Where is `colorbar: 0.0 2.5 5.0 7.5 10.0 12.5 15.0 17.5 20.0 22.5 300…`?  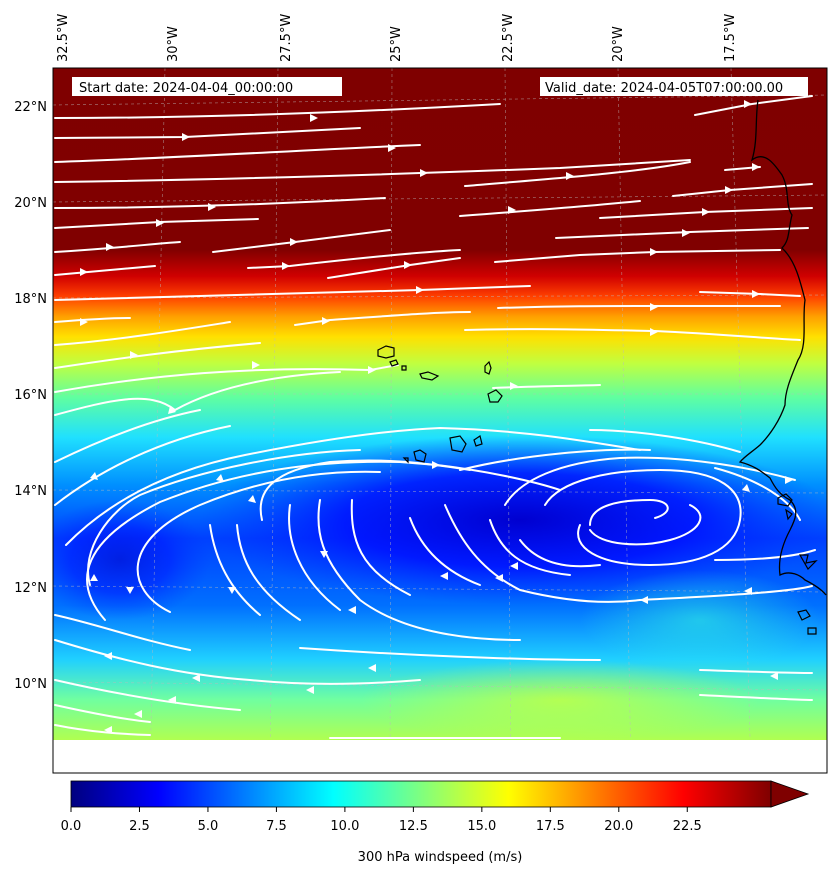 colorbar: 0.0 2.5 5.0 7.5 10.0 12.5 15.0 17.5 20.0 22.5 300… is located at coordinates (435, 822).